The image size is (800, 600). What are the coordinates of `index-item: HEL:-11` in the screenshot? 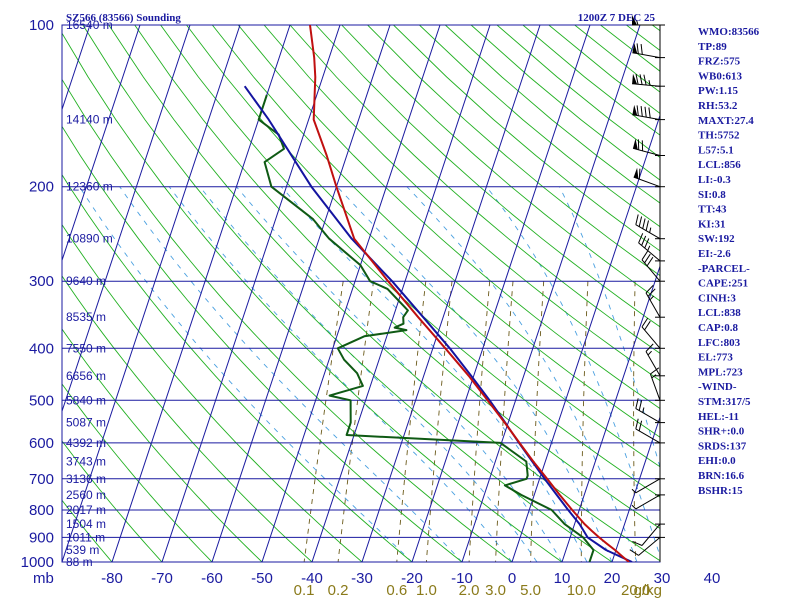 It's located at (718, 417).